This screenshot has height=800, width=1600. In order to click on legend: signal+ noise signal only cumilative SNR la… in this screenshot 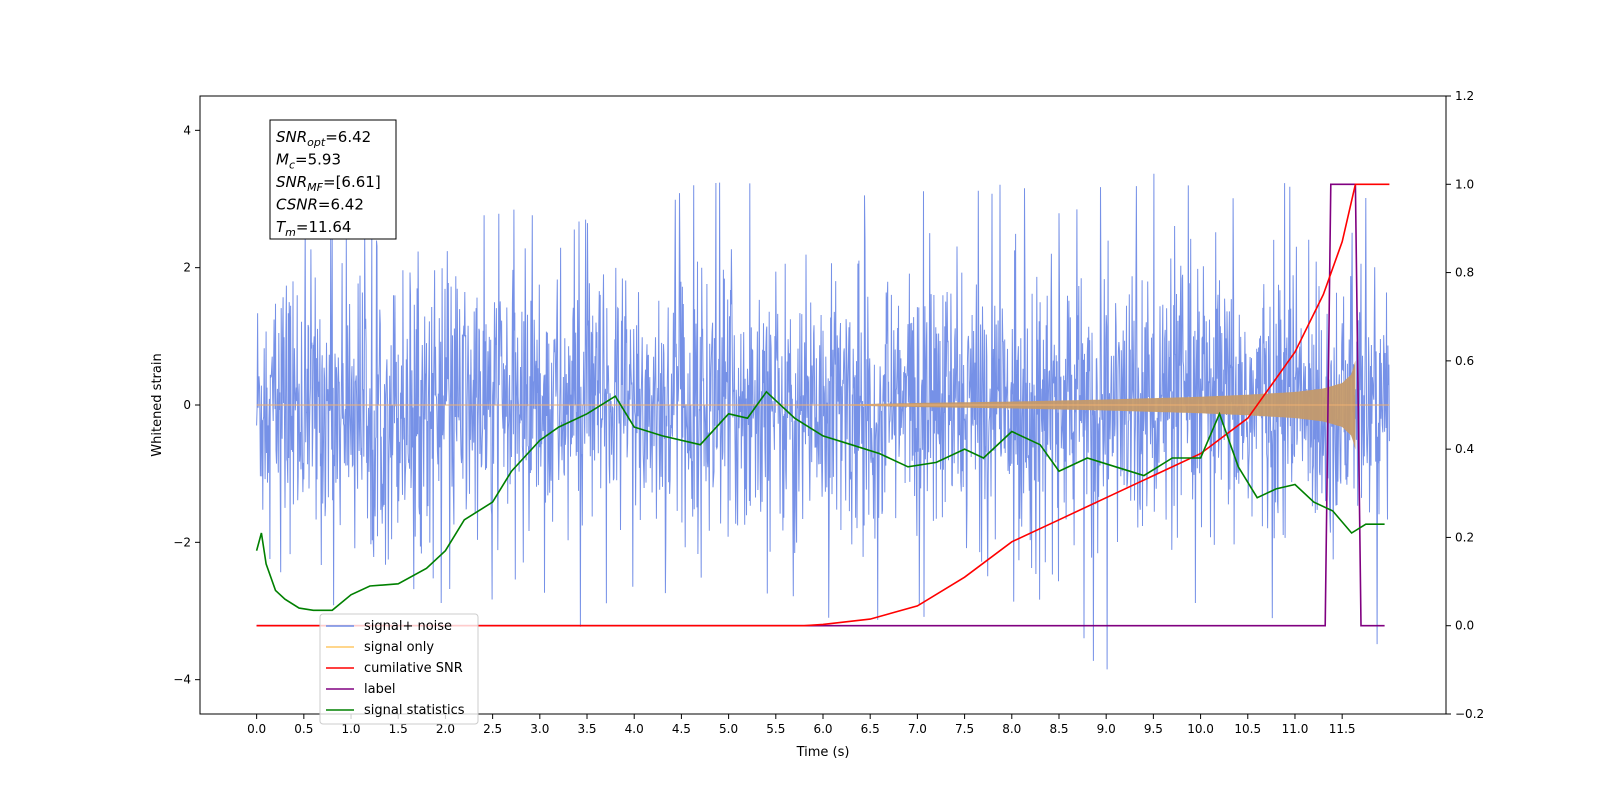, I will do `click(399, 669)`.